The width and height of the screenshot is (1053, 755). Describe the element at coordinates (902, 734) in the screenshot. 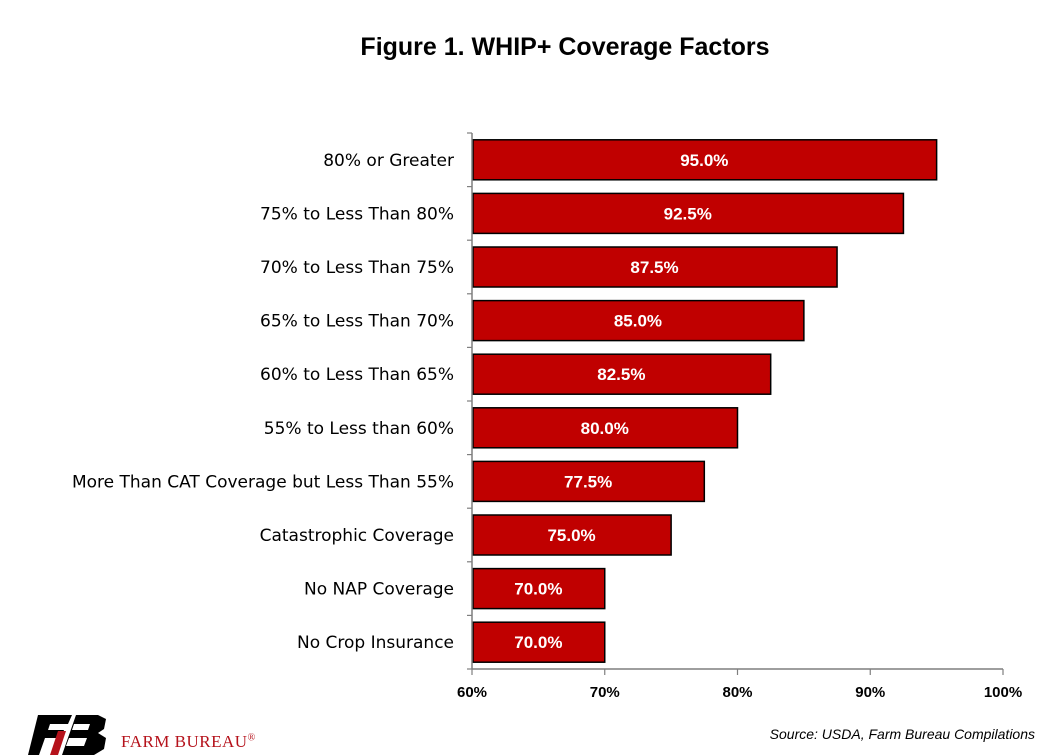

I see `source-note: Source: USDA, Farm Bureau Compilations` at that location.